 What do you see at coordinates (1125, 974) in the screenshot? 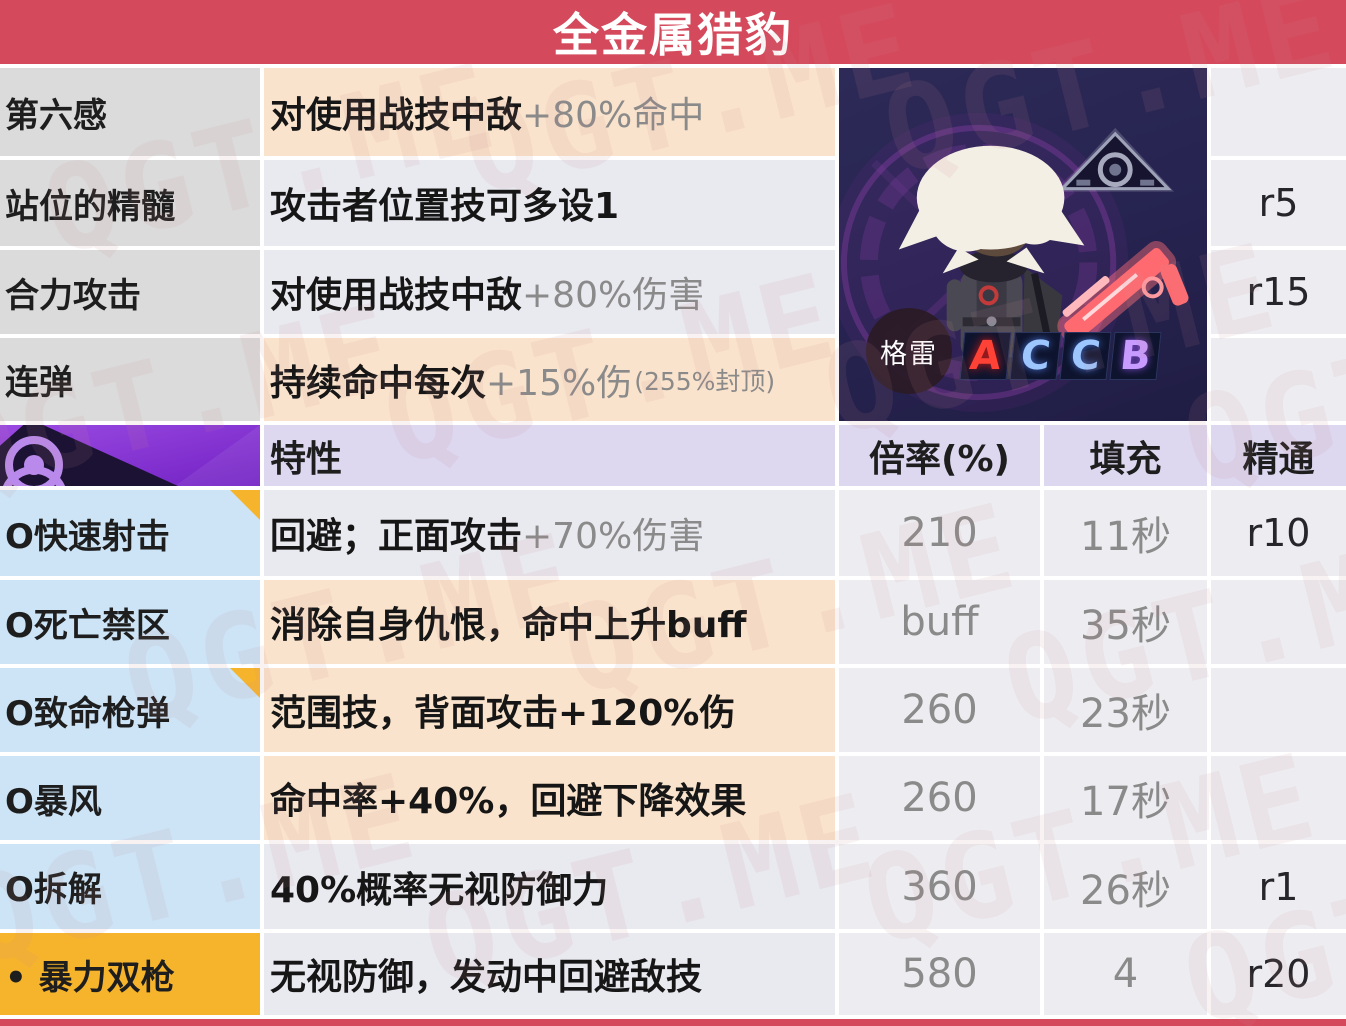
I see `fill-cell: 4` at bounding box center [1125, 974].